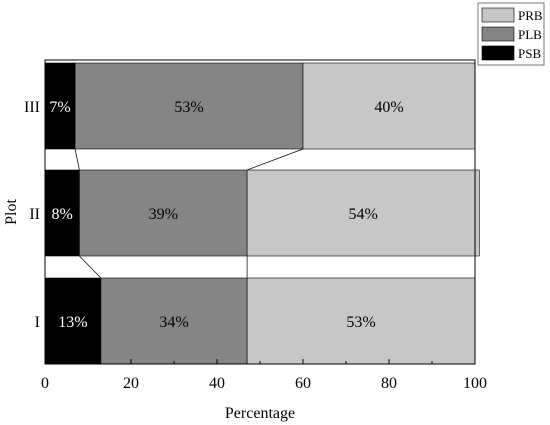 This screenshot has height=425, width=550. What do you see at coordinates (475, 383) in the screenshot?
I see `x-tick-label: 100` at bounding box center [475, 383].